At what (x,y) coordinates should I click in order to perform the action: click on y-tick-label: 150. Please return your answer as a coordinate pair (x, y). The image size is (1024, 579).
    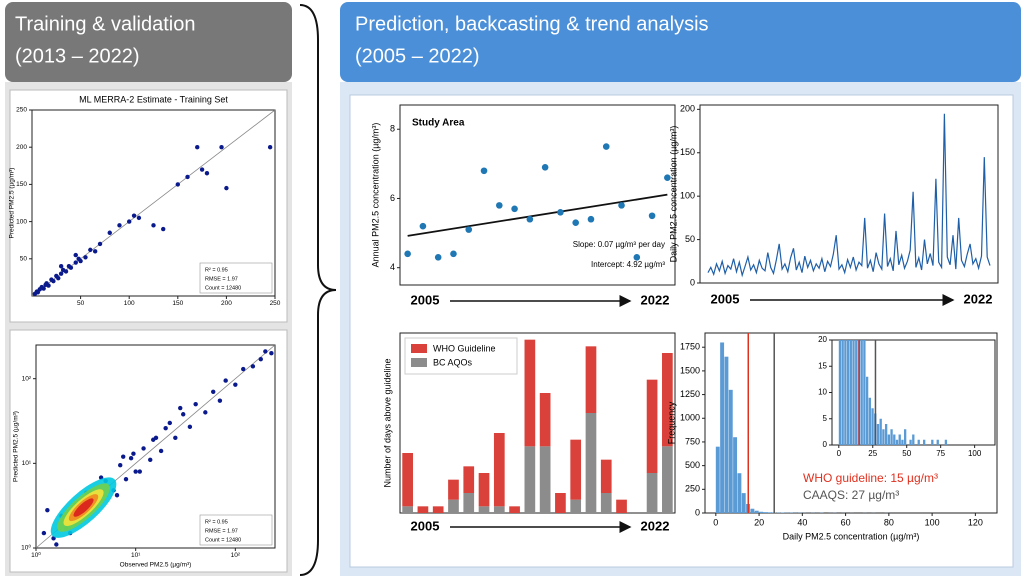
    Looking at the image, I should click on (21, 184).